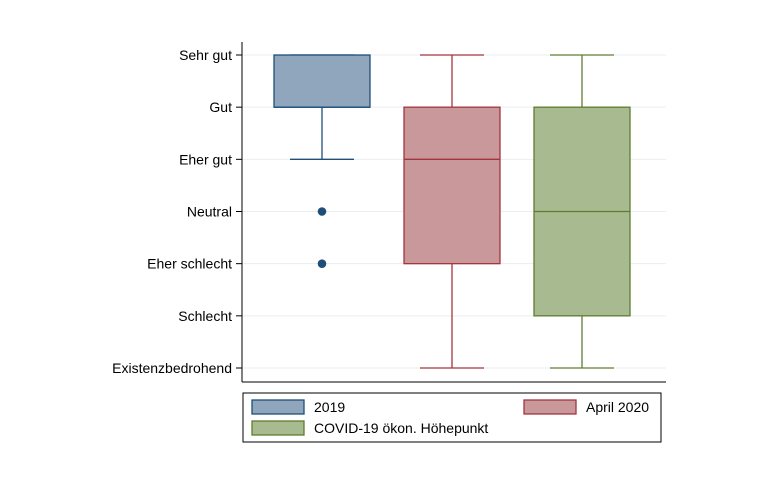 The width and height of the screenshot is (760, 500). I want to click on legend-label: 2019, so click(329, 407).